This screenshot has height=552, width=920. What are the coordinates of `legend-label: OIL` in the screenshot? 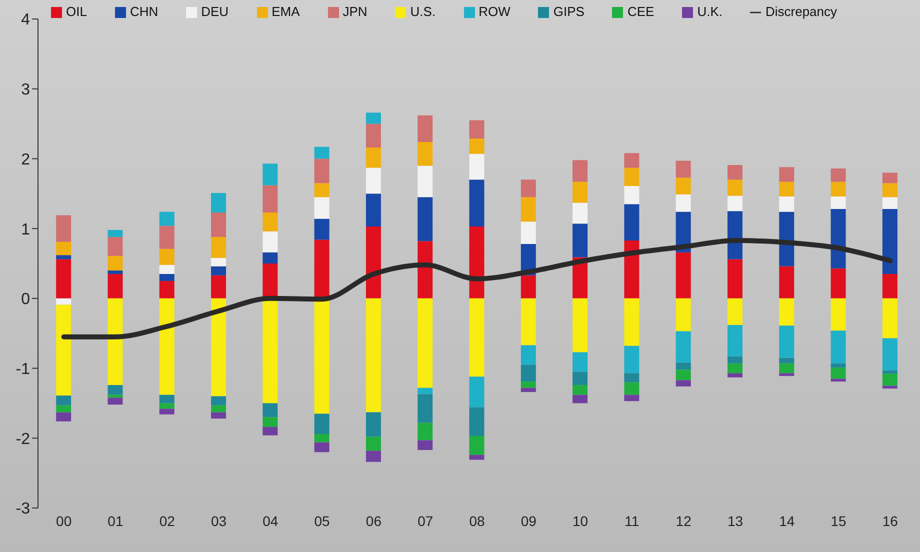 It's located at (76, 11).